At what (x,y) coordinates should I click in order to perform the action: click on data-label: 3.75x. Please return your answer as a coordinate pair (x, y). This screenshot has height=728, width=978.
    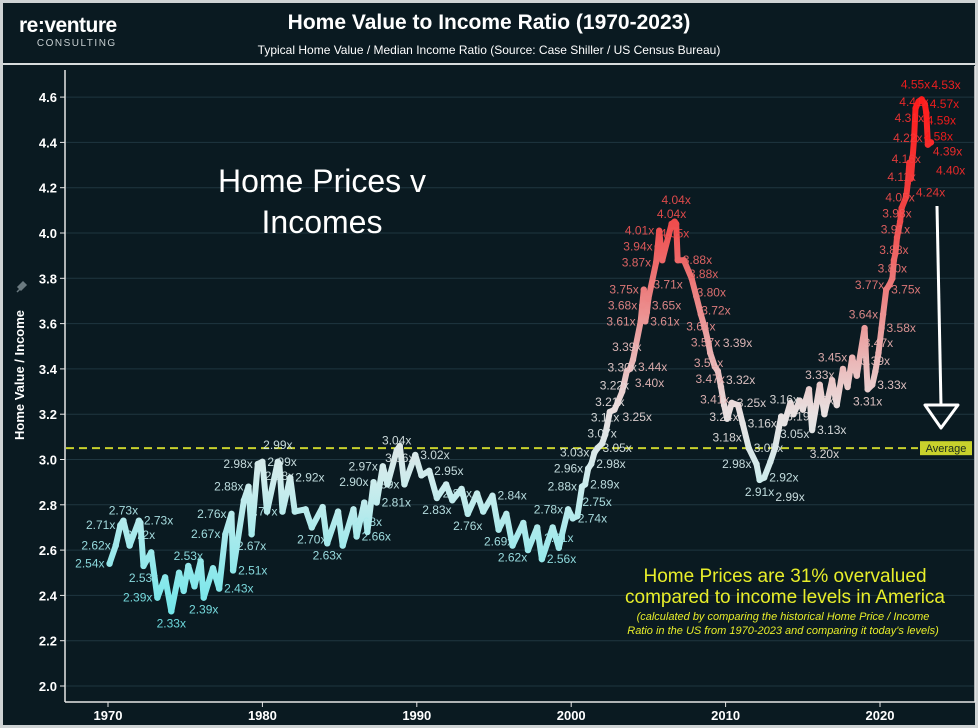
    Looking at the image, I should click on (905, 290).